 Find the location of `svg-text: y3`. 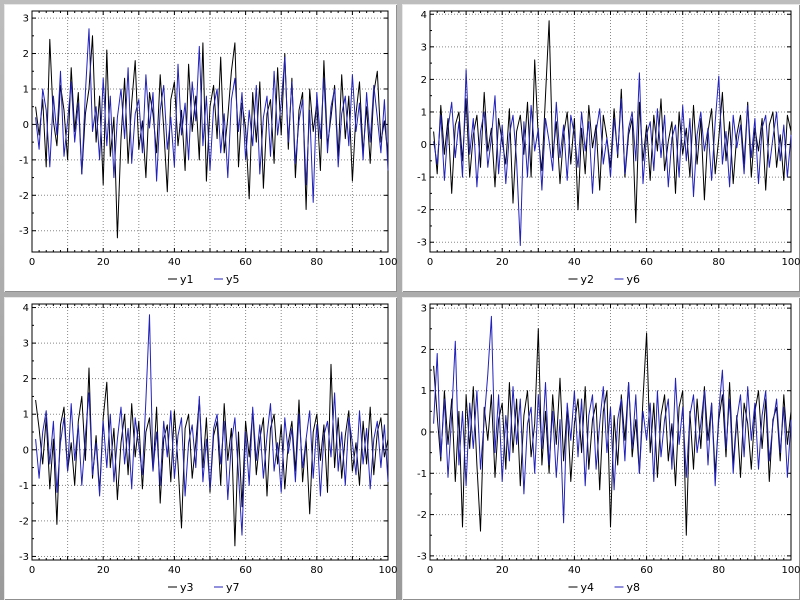

svg-text: y3 is located at coordinates (187, 587).